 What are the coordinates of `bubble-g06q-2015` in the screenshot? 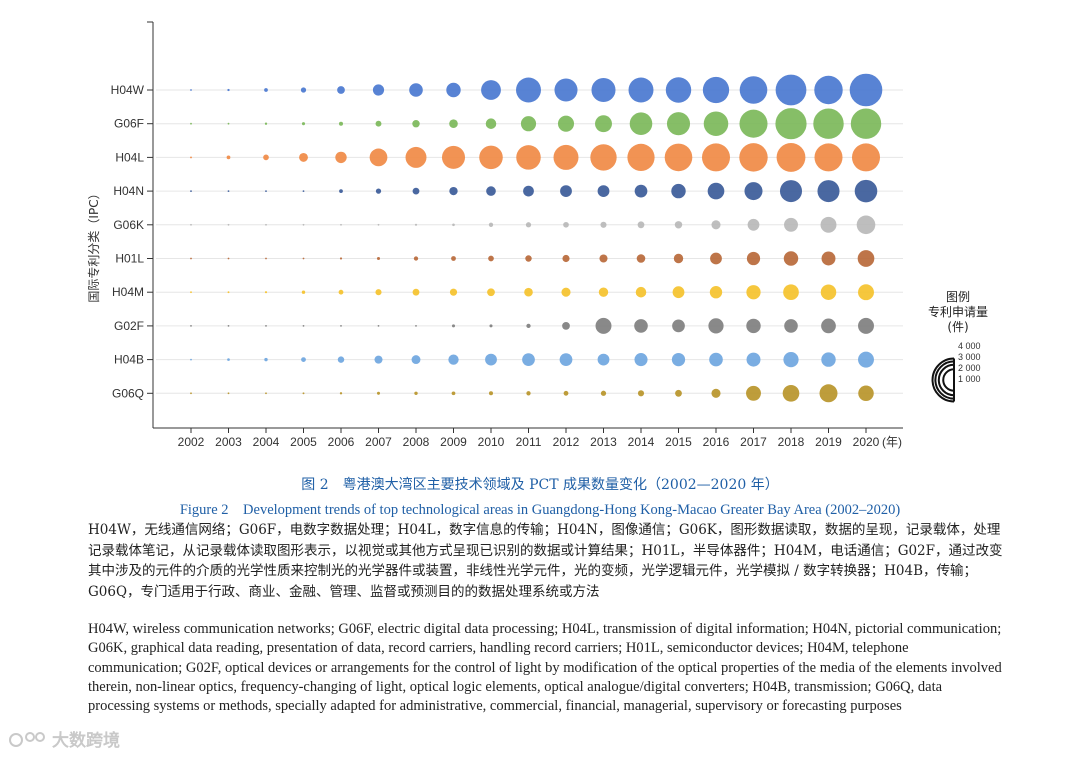 It's located at (678, 393).